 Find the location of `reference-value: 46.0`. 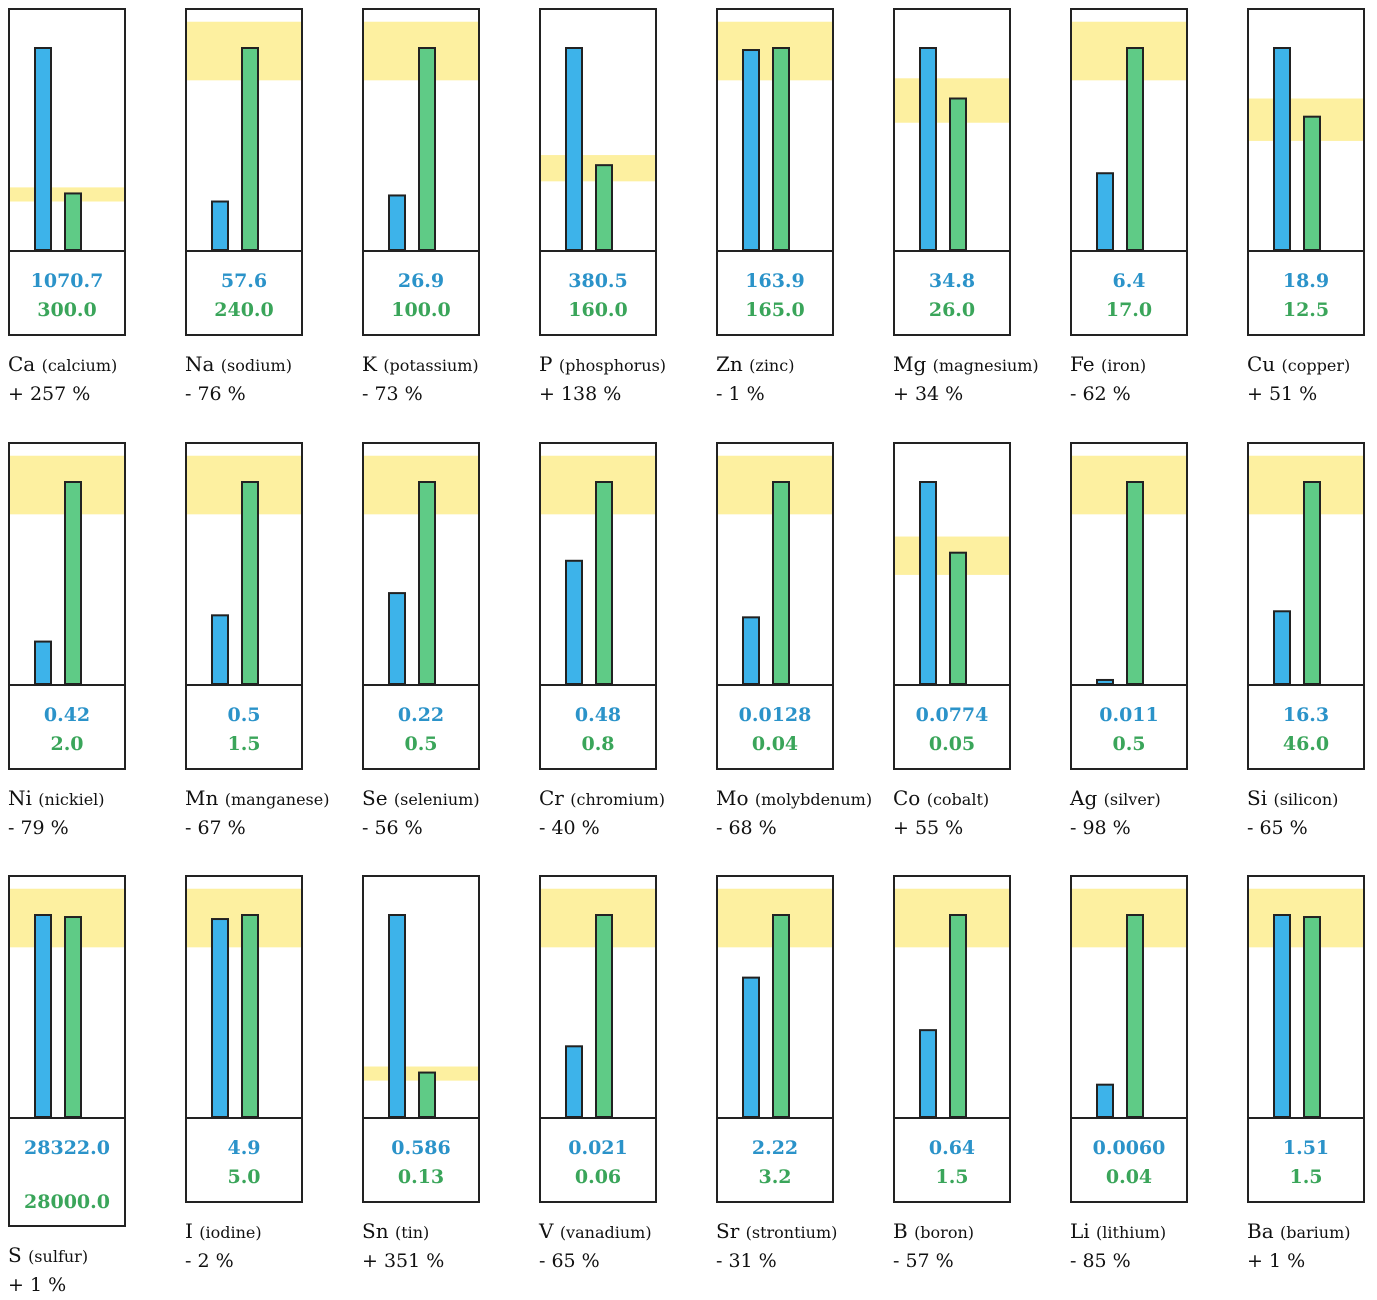

reference-value: 46.0 is located at coordinates (1306, 744).